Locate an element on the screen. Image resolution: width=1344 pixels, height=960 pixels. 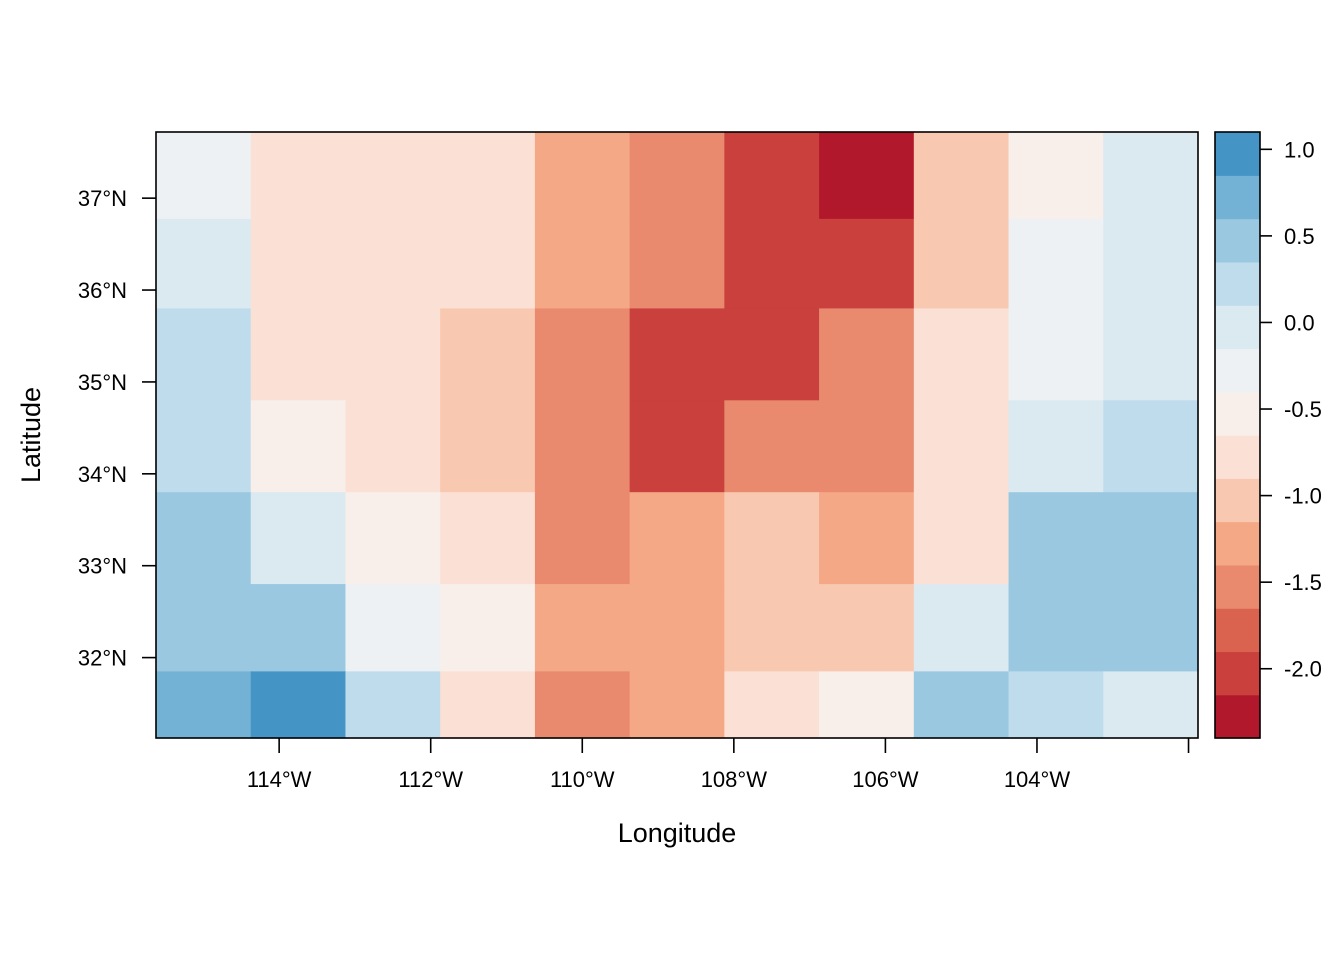
x-axis: 114°W 112°W 110°W 108°W 106°W 104°W is located at coordinates (718, 765).